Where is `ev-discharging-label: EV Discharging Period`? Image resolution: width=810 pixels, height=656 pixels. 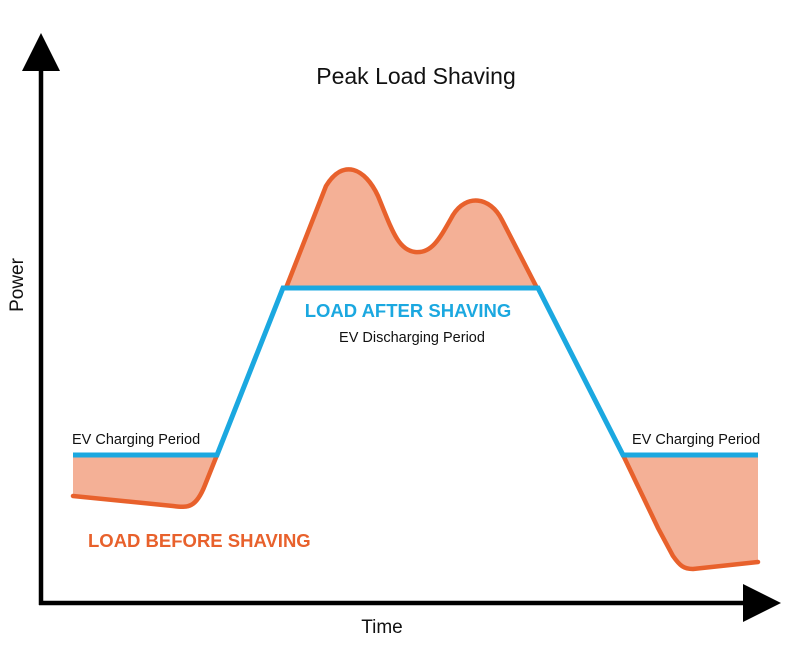
ev-discharging-label: EV Discharging Period is located at coordinates (412, 338).